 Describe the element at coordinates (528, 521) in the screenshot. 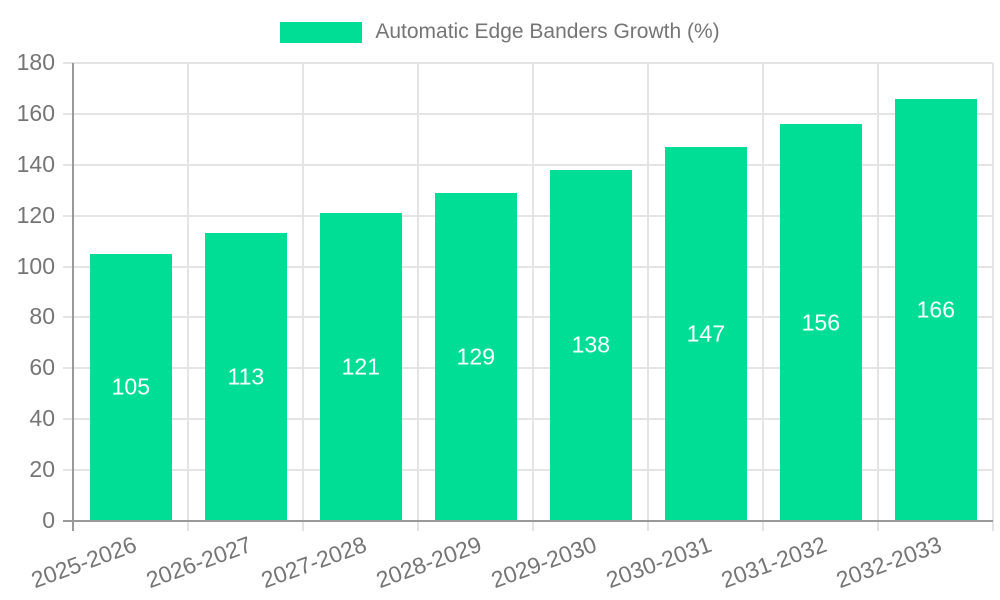

I see `x-axis-line` at that location.